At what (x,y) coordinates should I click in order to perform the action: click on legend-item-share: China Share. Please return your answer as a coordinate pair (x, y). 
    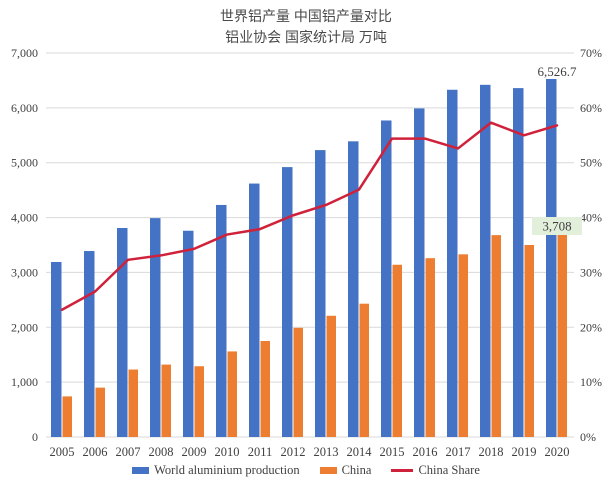
    Looking at the image, I should click on (435, 470).